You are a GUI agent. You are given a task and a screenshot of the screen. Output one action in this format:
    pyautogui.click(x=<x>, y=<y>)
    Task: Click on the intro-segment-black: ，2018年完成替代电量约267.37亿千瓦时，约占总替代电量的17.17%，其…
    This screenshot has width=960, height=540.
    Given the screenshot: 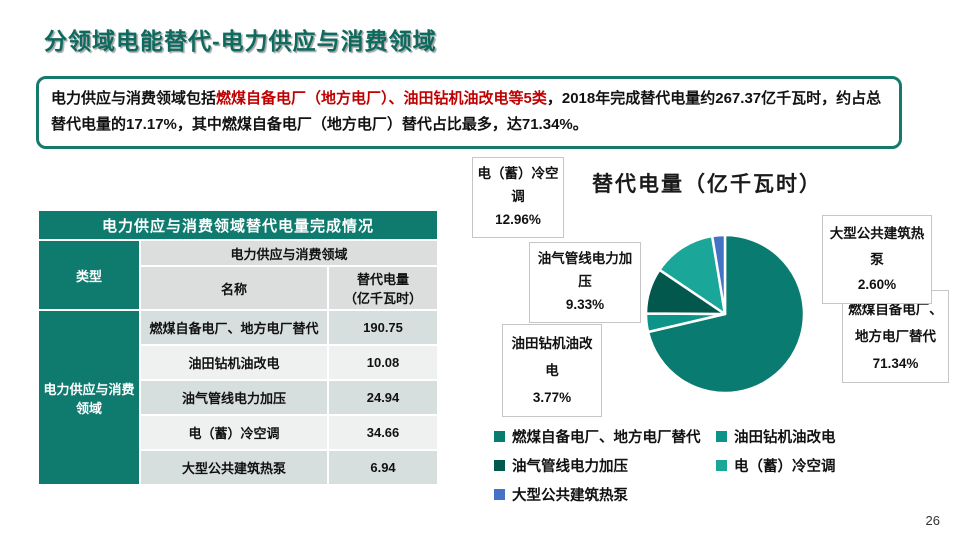 What is the action you would take?
    pyautogui.click(x=466, y=112)
    